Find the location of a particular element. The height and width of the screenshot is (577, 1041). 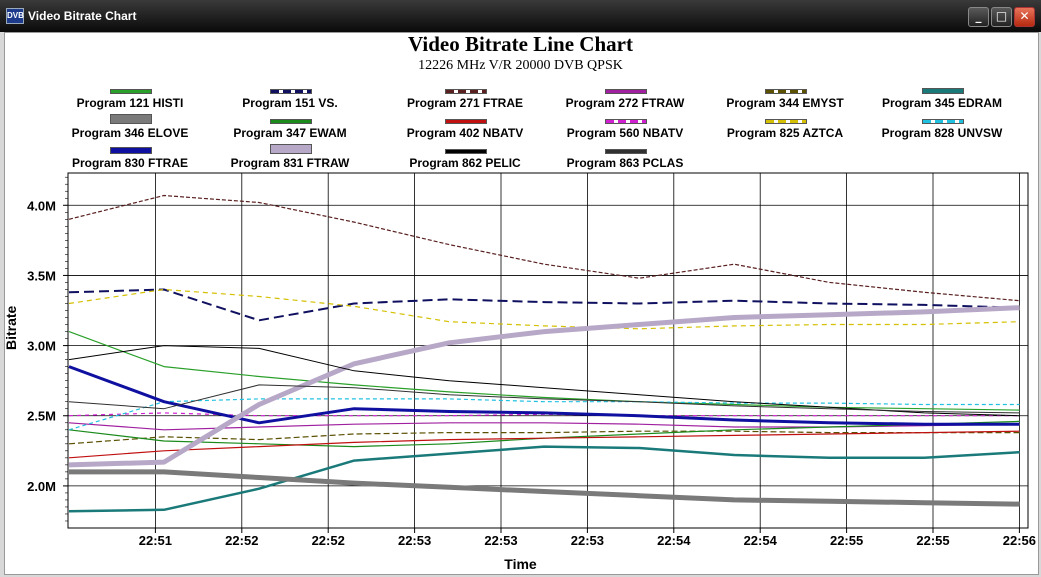

legend-item: Program 560 NBATV is located at coordinates (625, 128).